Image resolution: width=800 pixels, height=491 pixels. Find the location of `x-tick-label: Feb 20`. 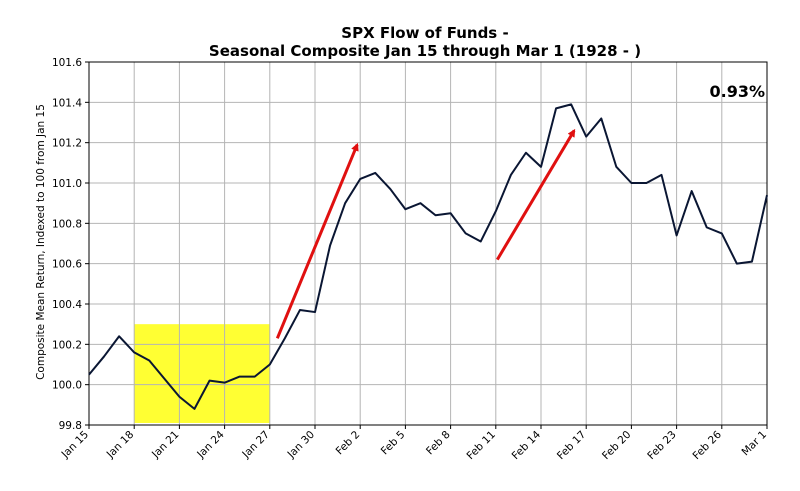

x-tick-label: Feb 20 is located at coordinates (616, 445).